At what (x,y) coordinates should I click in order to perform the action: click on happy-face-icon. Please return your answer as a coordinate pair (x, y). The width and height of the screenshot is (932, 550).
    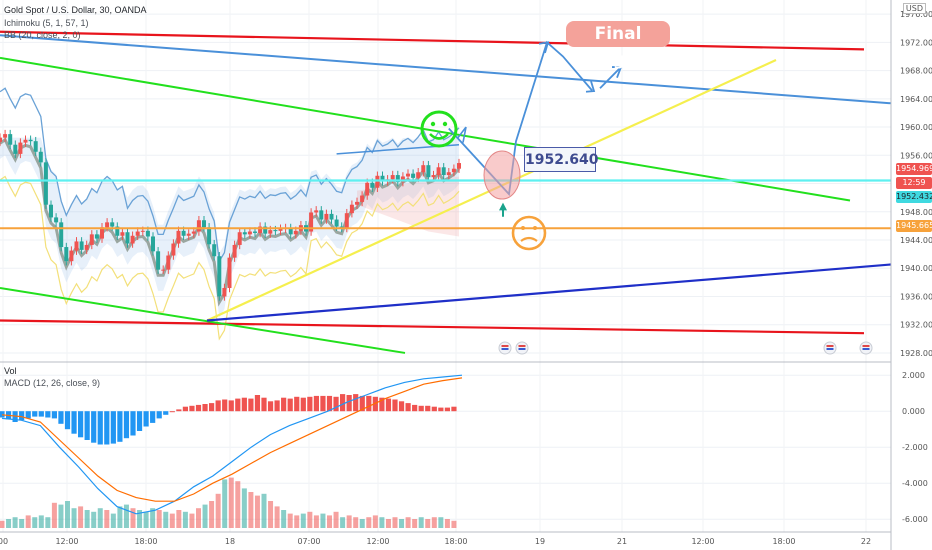
    Looking at the image, I should click on (439, 129).